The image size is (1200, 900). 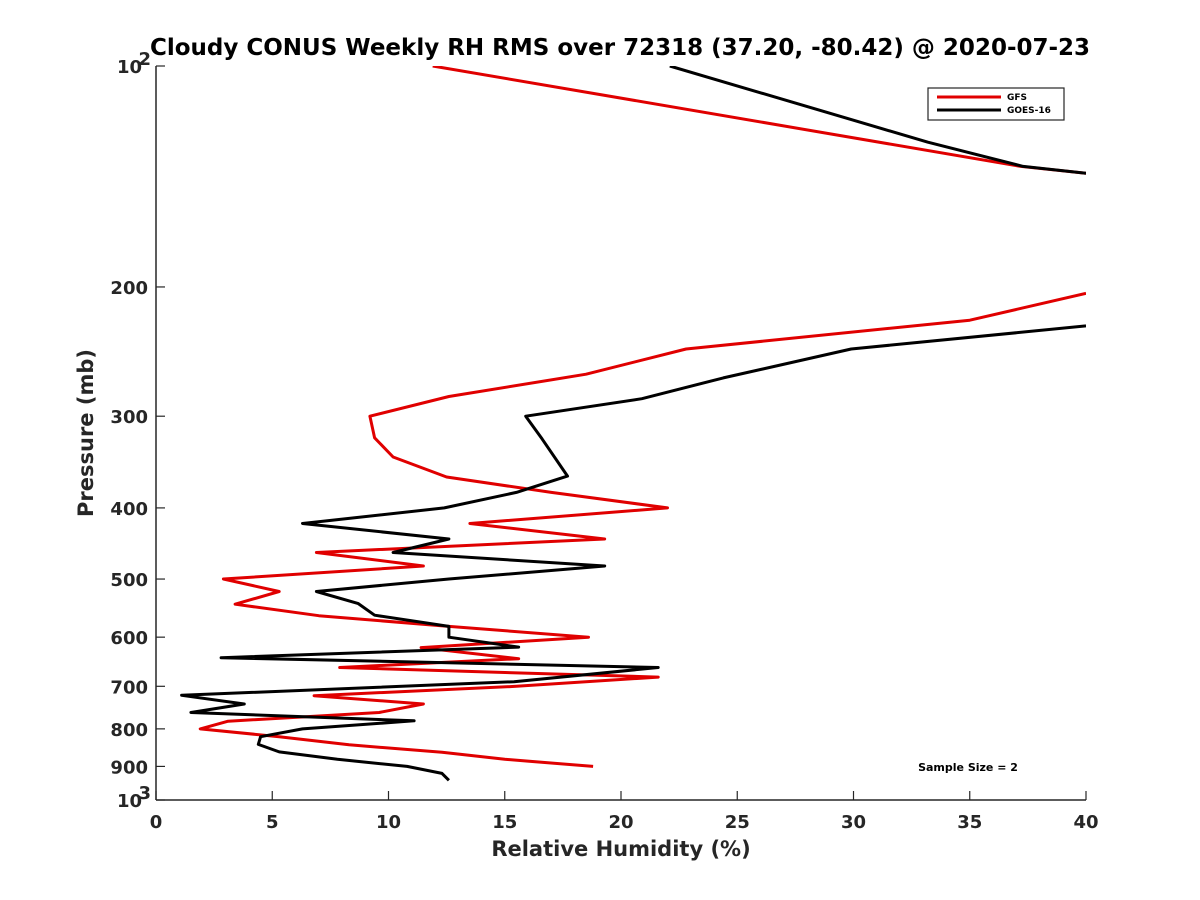 What do you see at coordinates (737, 822) in the screenshot?
I see `x-tick-label: 25` at bounding box center [737, 822].